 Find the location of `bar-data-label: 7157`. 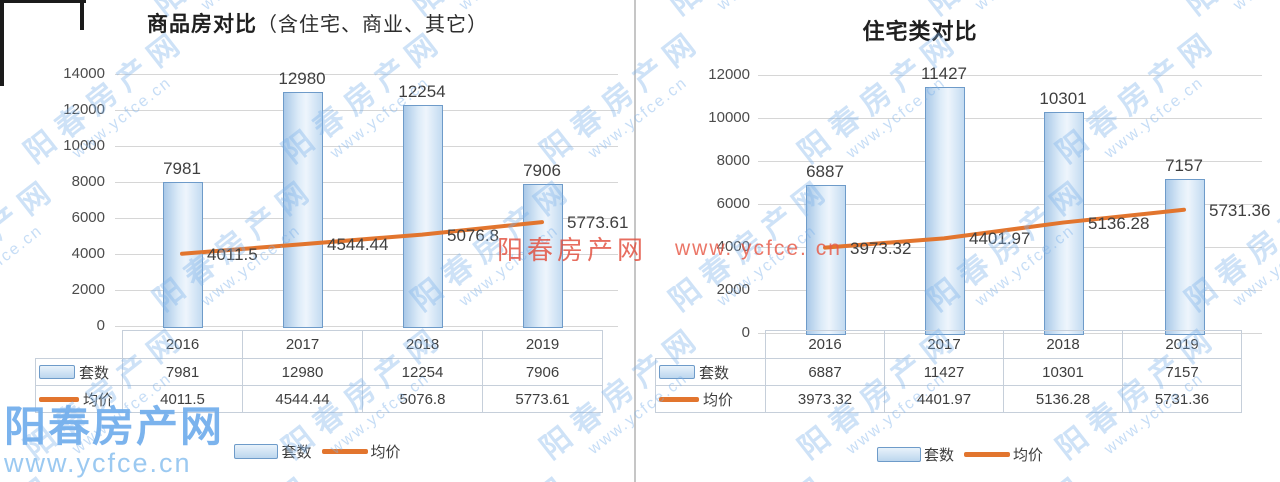

bar-data-label: 7157 is located at coordinates (1184, 166).